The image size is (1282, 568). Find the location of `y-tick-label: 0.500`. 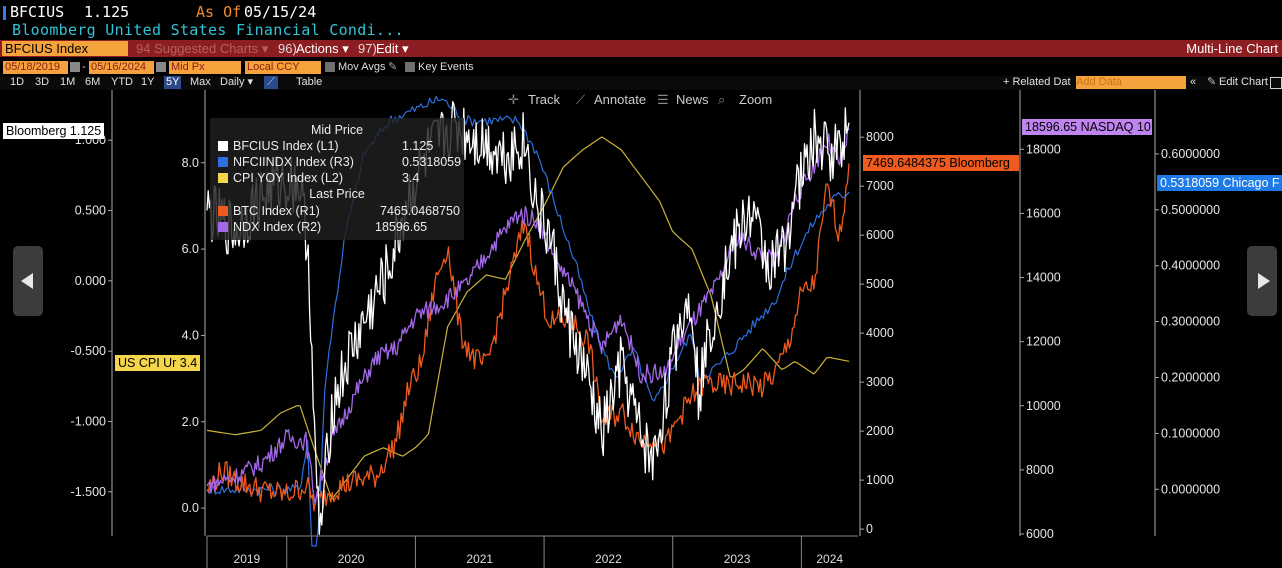

y-tick-label: 0.500 is located at coordinates (90, 211).